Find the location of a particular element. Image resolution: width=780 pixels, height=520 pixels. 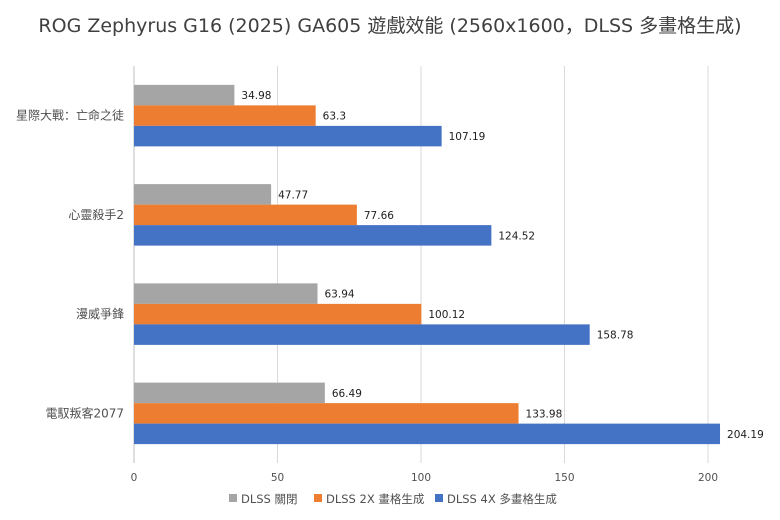

x-axis-ticks: 0 50 100 150 200 is located at coordinates (424, 478).